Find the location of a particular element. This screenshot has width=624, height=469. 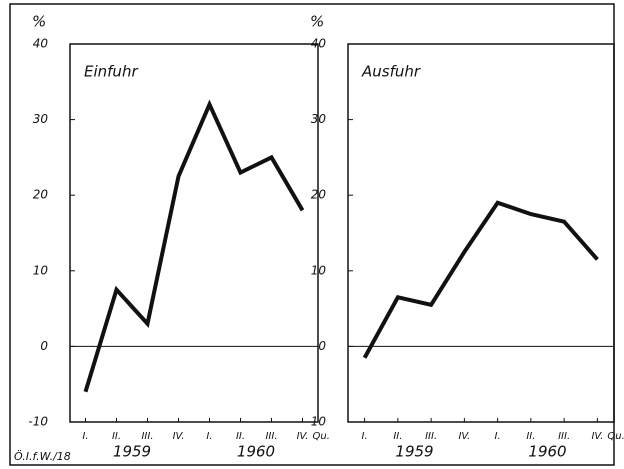

source: Ö.I.f.W./18 is located at coordinates (42, 456).